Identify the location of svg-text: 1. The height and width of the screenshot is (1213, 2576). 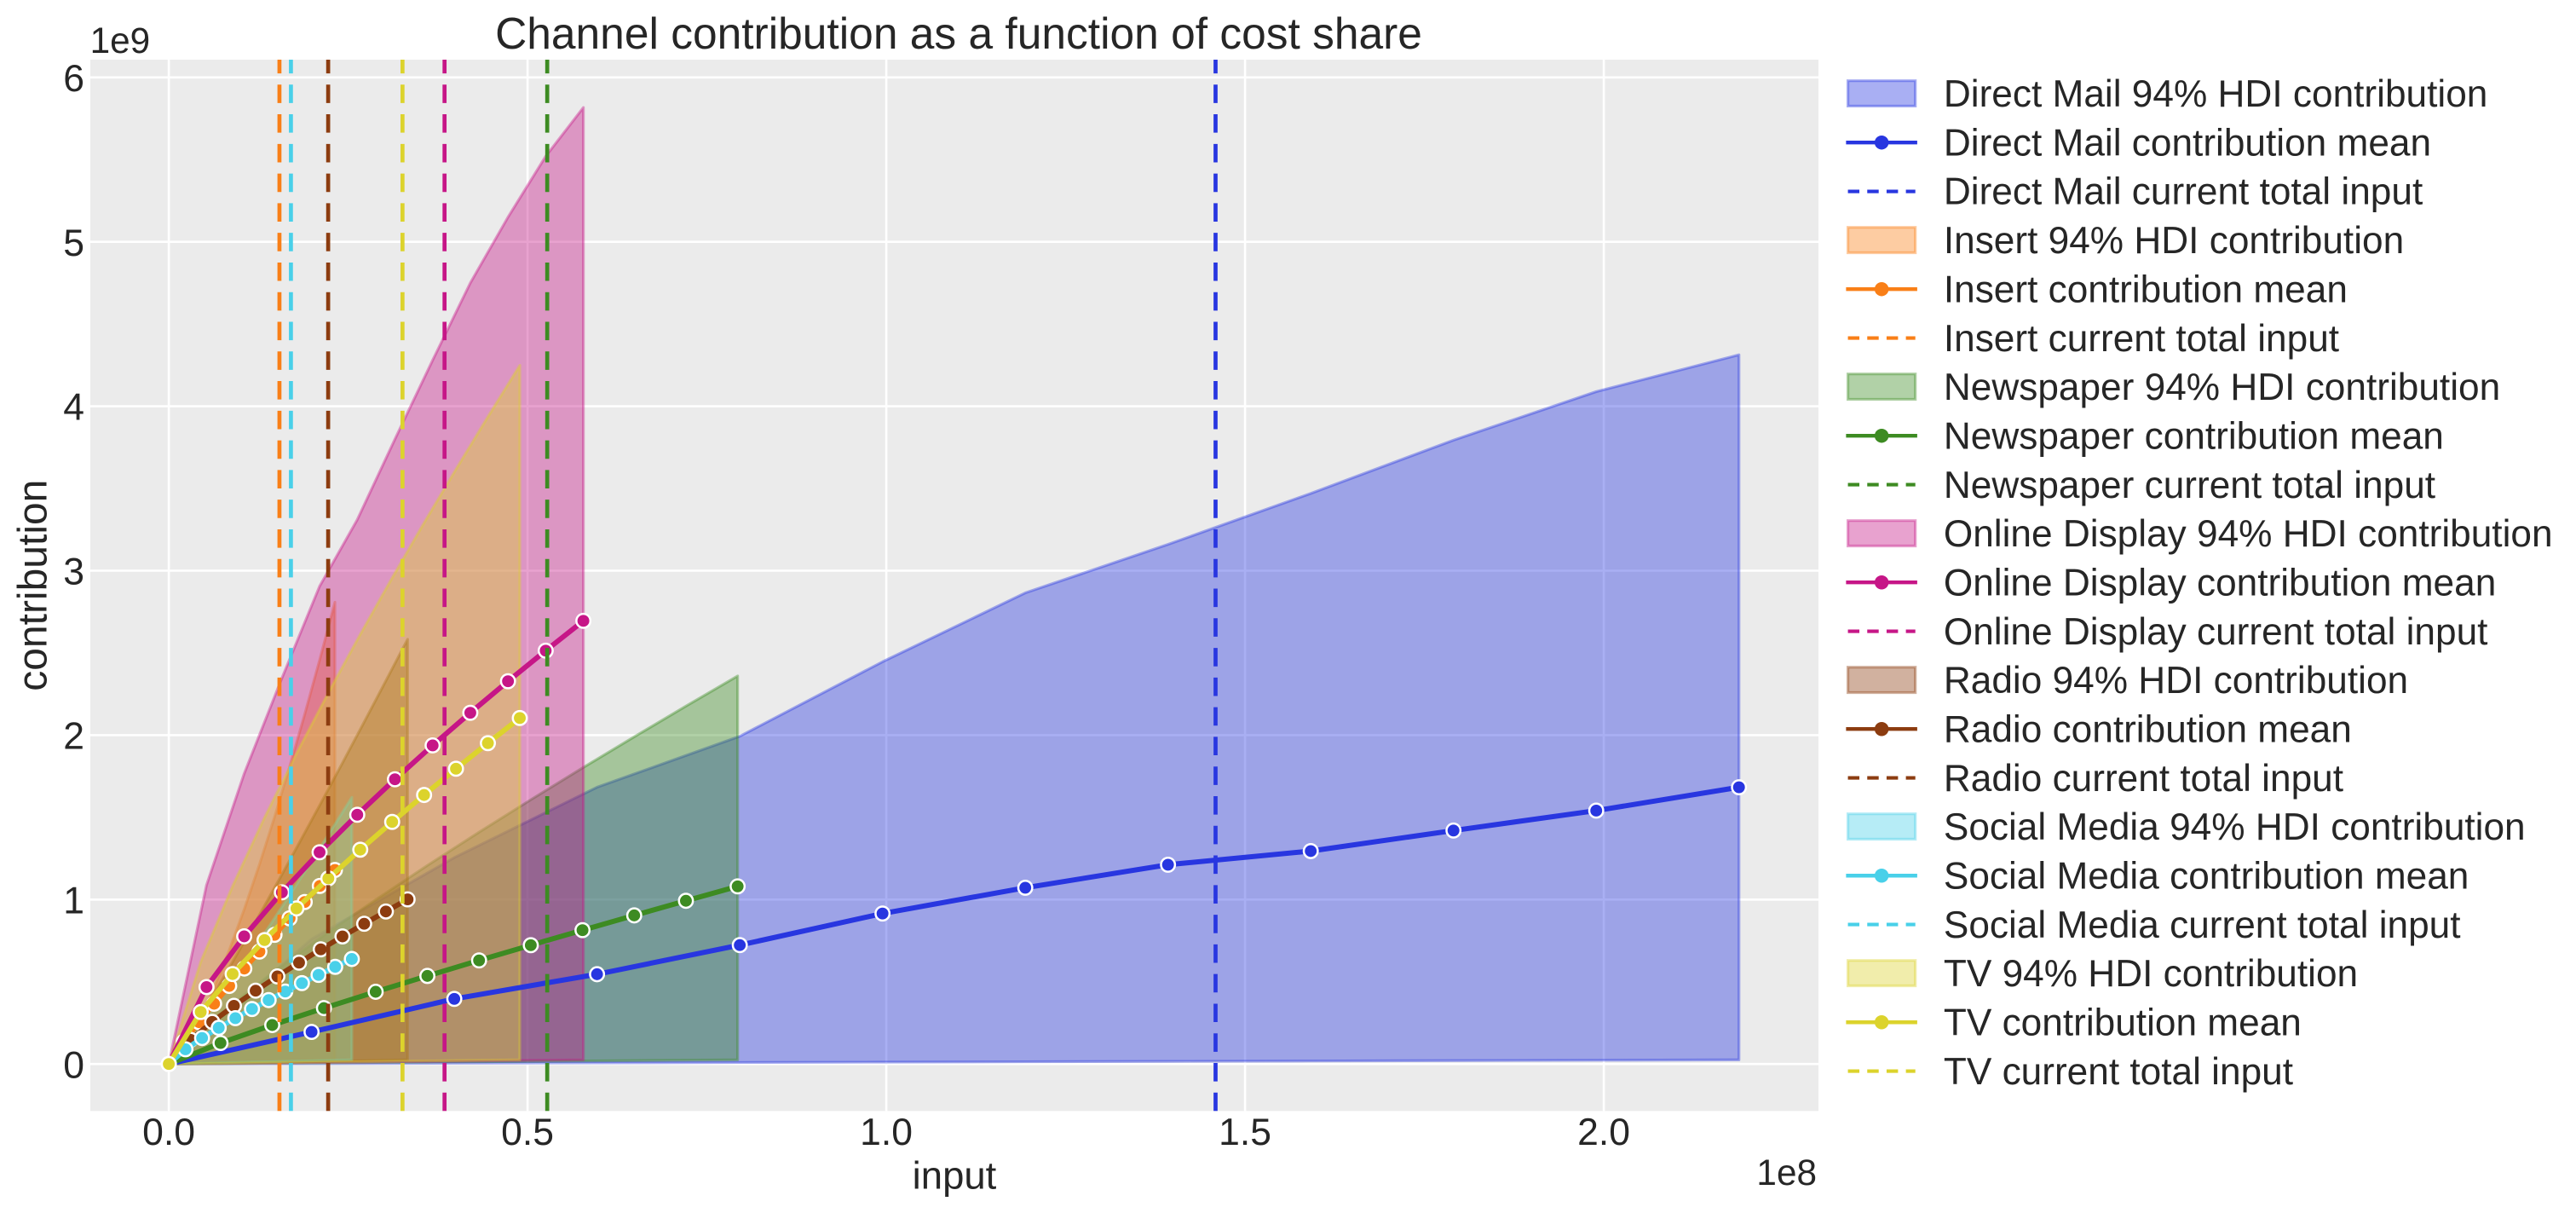
(73, 900).